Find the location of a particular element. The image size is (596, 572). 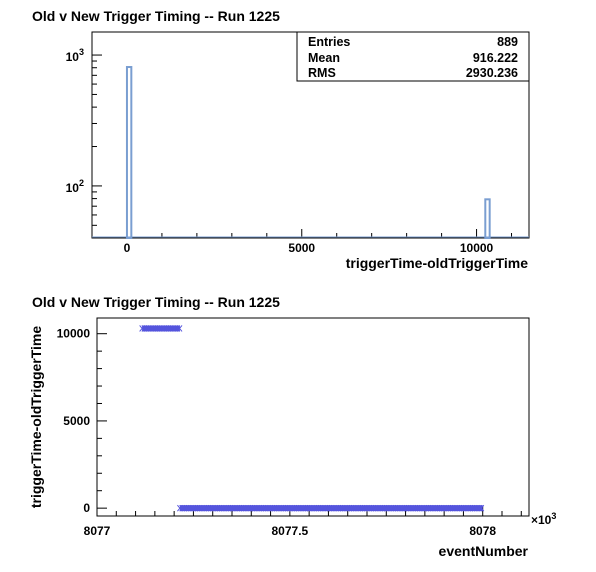

histogram-x-tick-label: 10000 is located at coordinates (477, 248).